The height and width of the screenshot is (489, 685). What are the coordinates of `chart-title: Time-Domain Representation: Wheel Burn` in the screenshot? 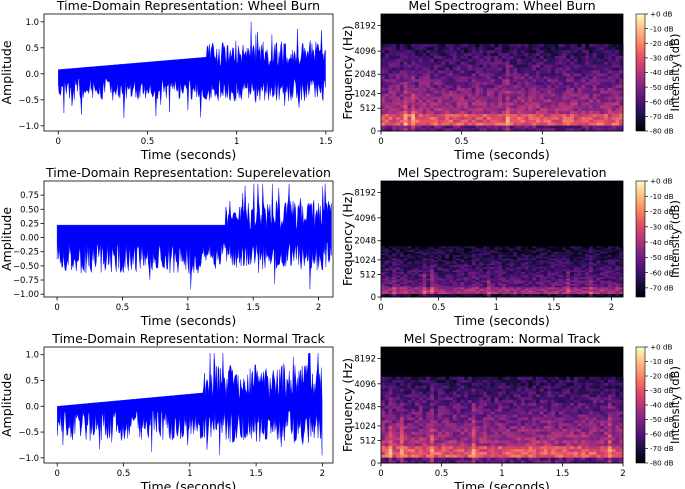 It's located at (188, 6).